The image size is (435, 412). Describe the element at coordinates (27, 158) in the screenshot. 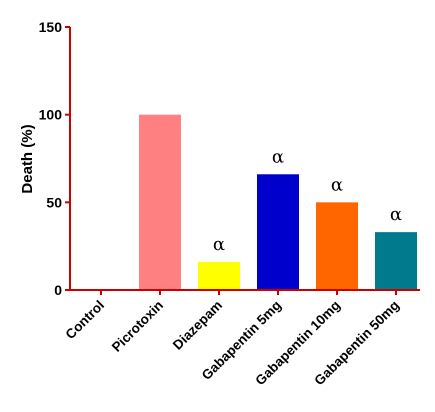

I see `y-axis-title: Death (%)` at that location.